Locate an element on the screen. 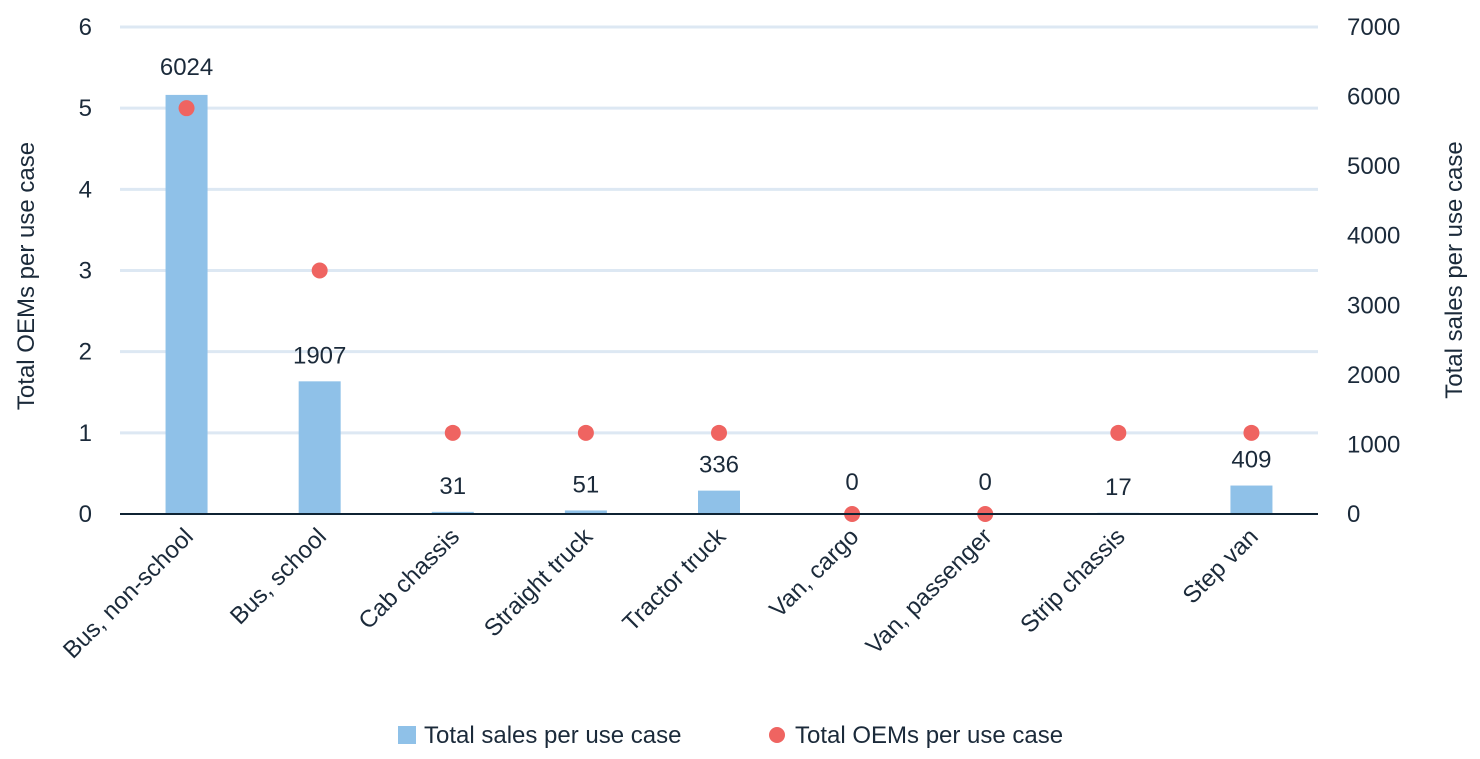  left-tick-label: 6 is located at coordinates (85, 27).